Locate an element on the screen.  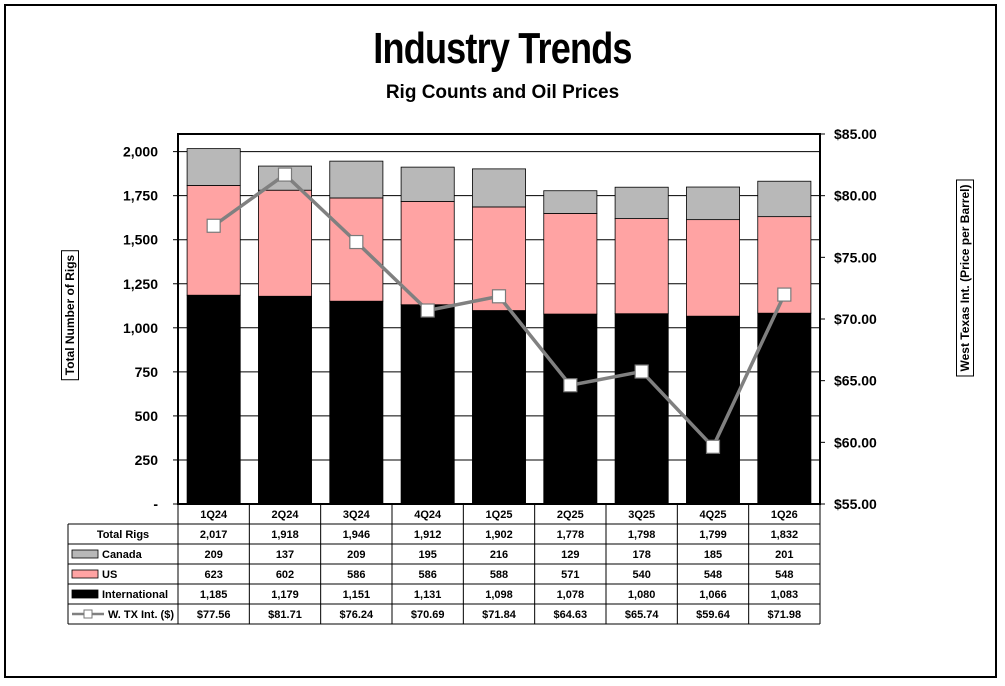
y-tick-label: 1,750 is located at coordinates (140, 196).